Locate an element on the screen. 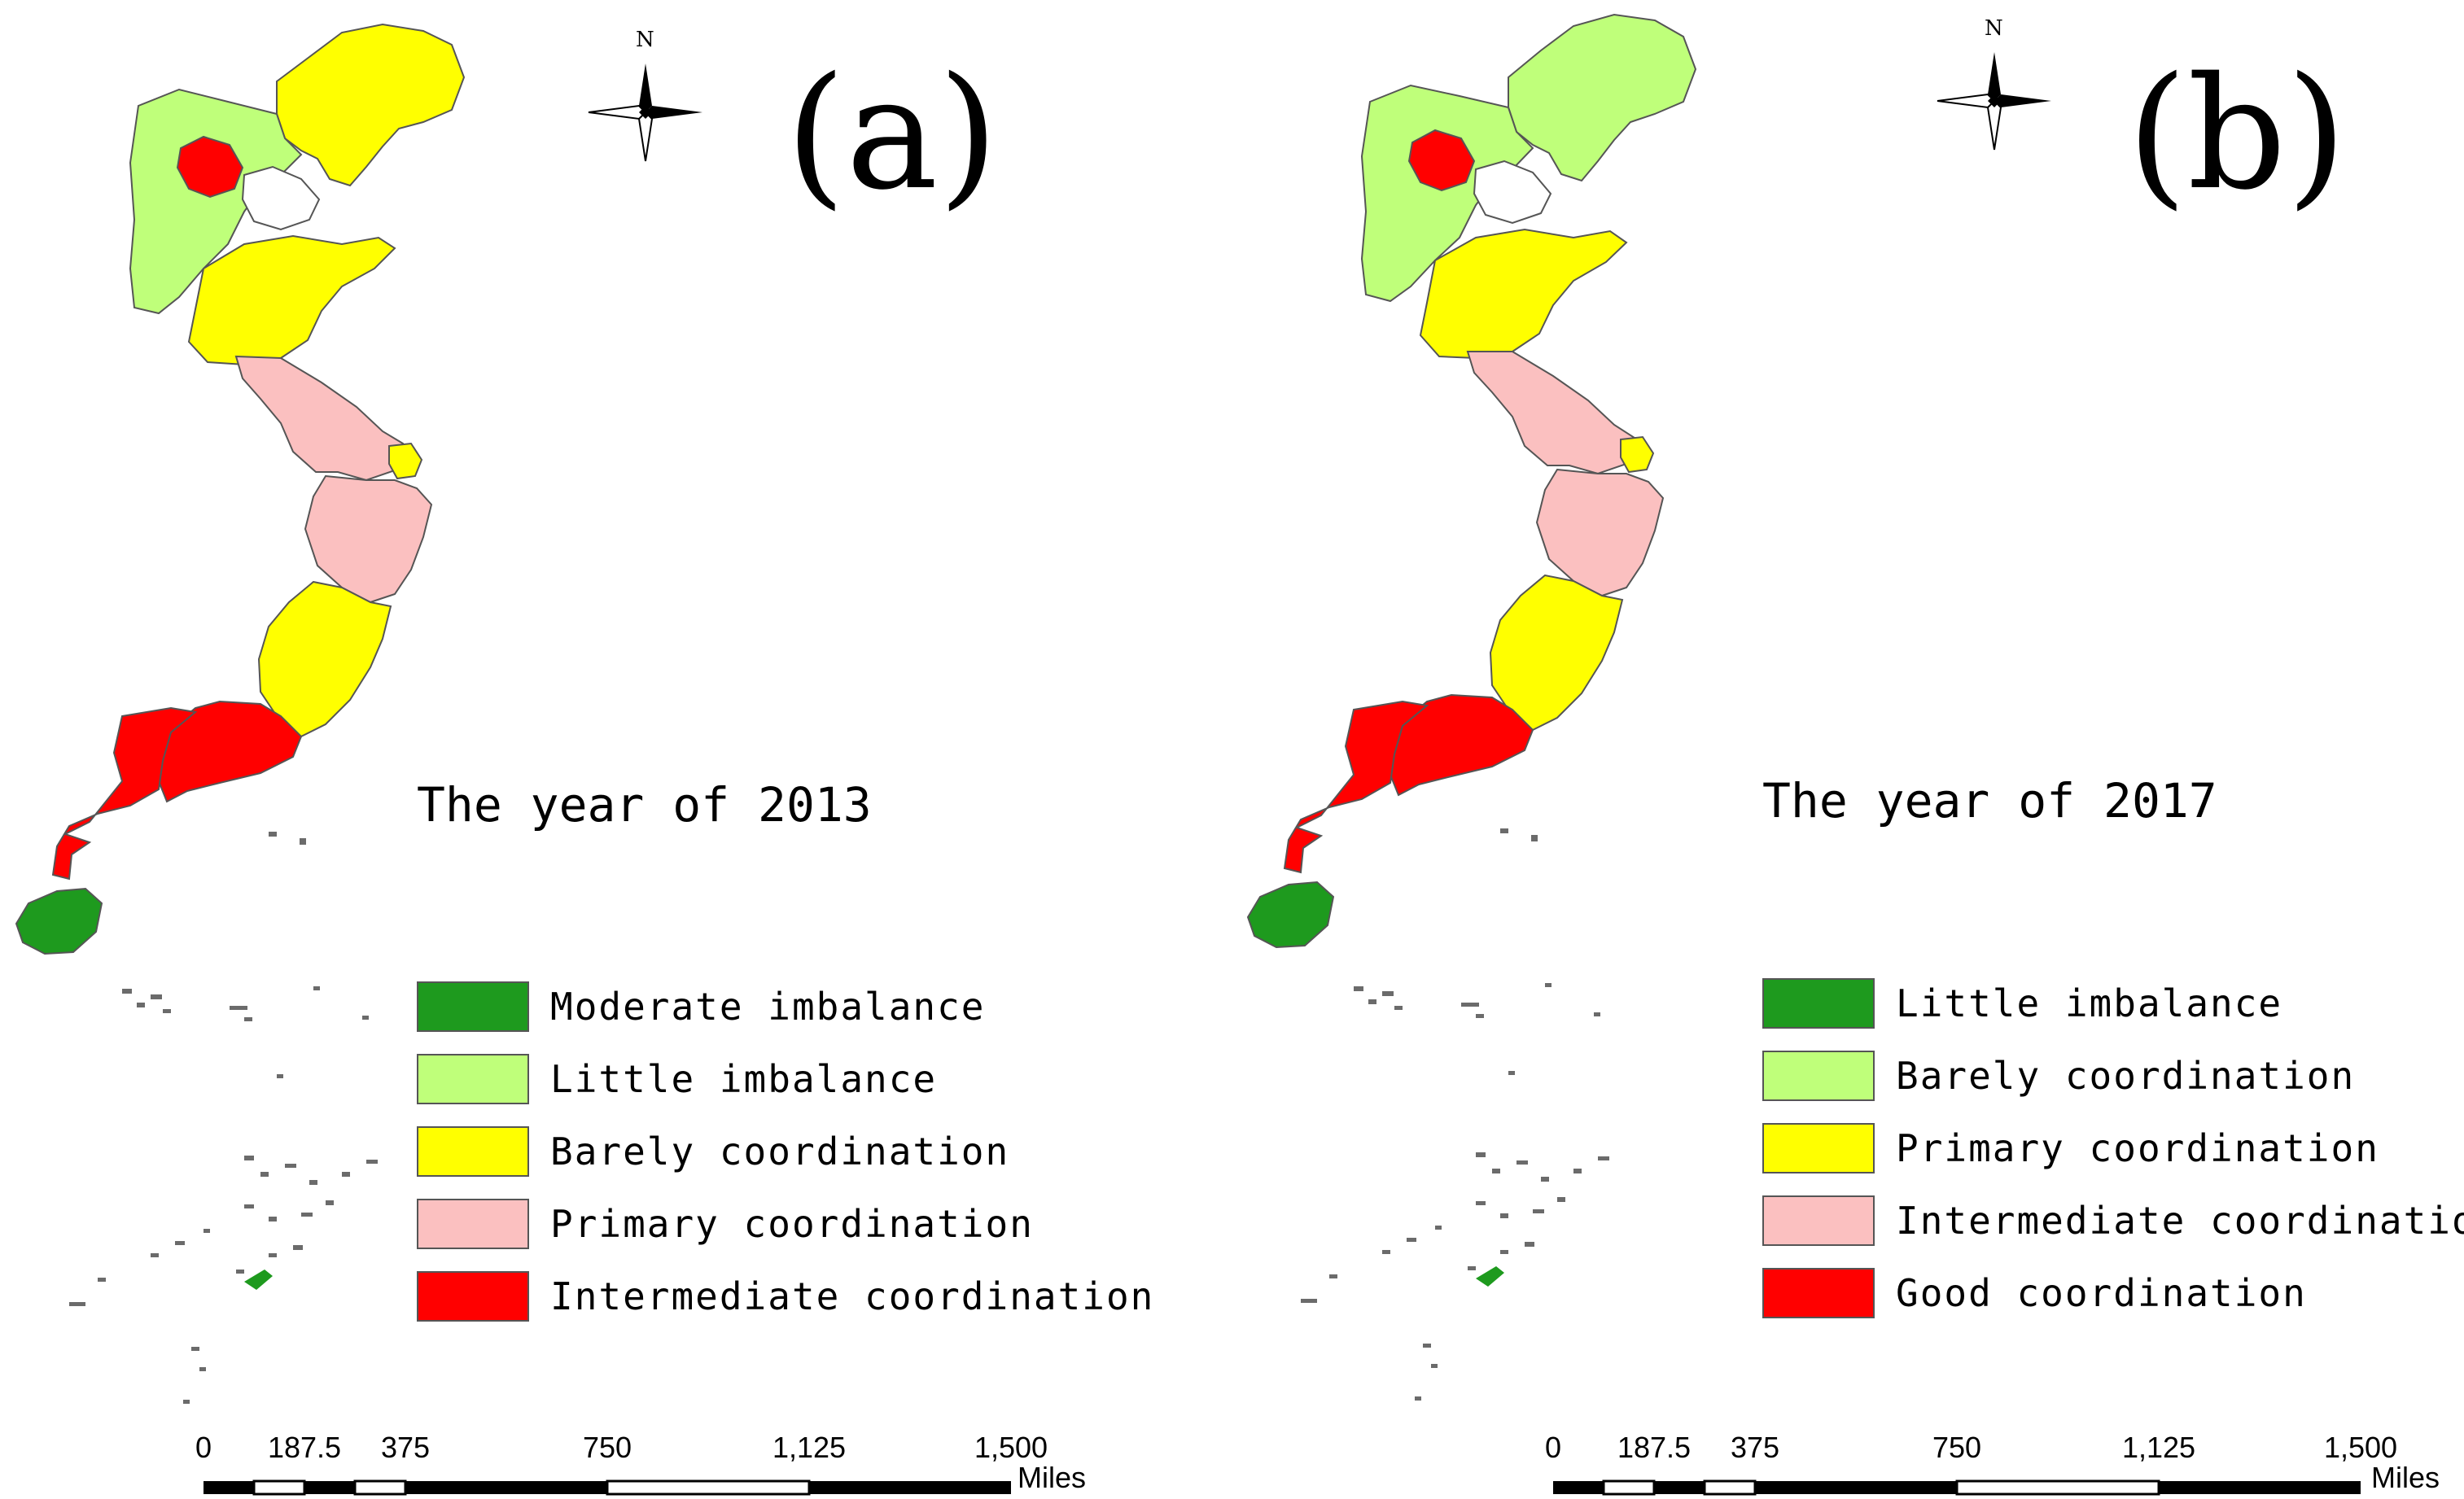 The width and height of the screenshot is (2464, 1499). legend-item: Moderate imbalance is located at coordinates (783, 1008).